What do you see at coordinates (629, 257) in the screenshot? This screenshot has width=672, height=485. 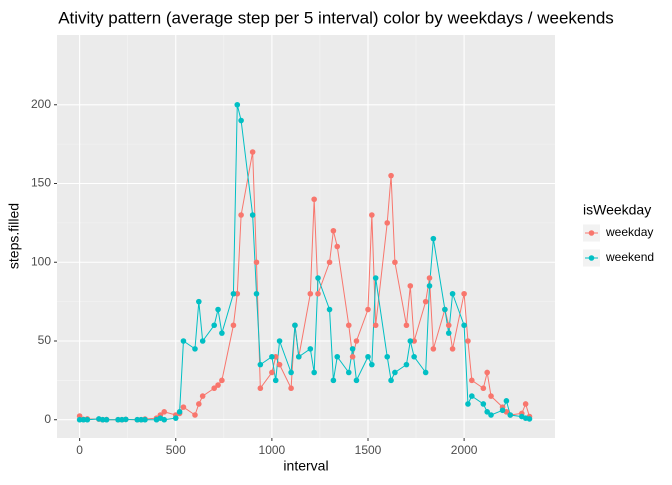 I see `legend-label: weekend` at bounding box center [629, 257].